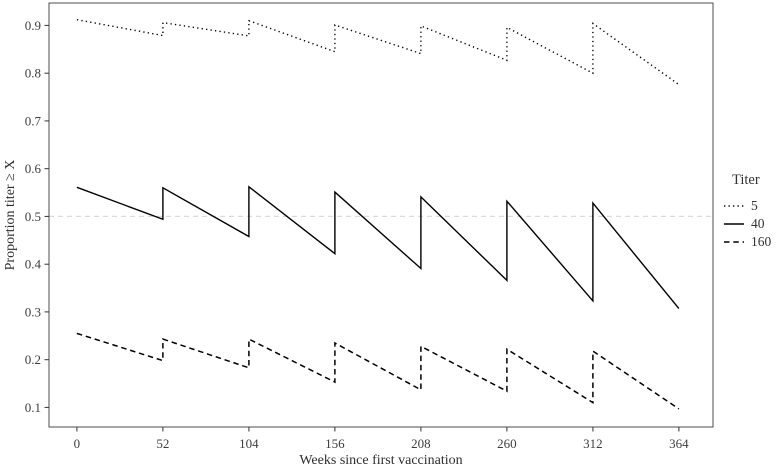 The height and width of the screenshot is (472, 777). Describe the element at coordinates (761, 241) in the screenshot. I see `legend-item-label: 160` at that location.